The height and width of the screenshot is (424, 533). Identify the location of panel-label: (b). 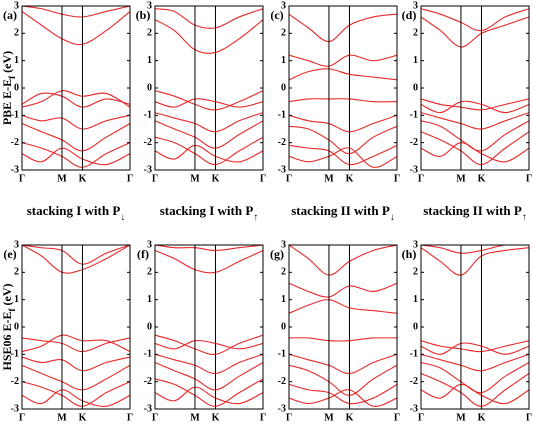
(143, 15).